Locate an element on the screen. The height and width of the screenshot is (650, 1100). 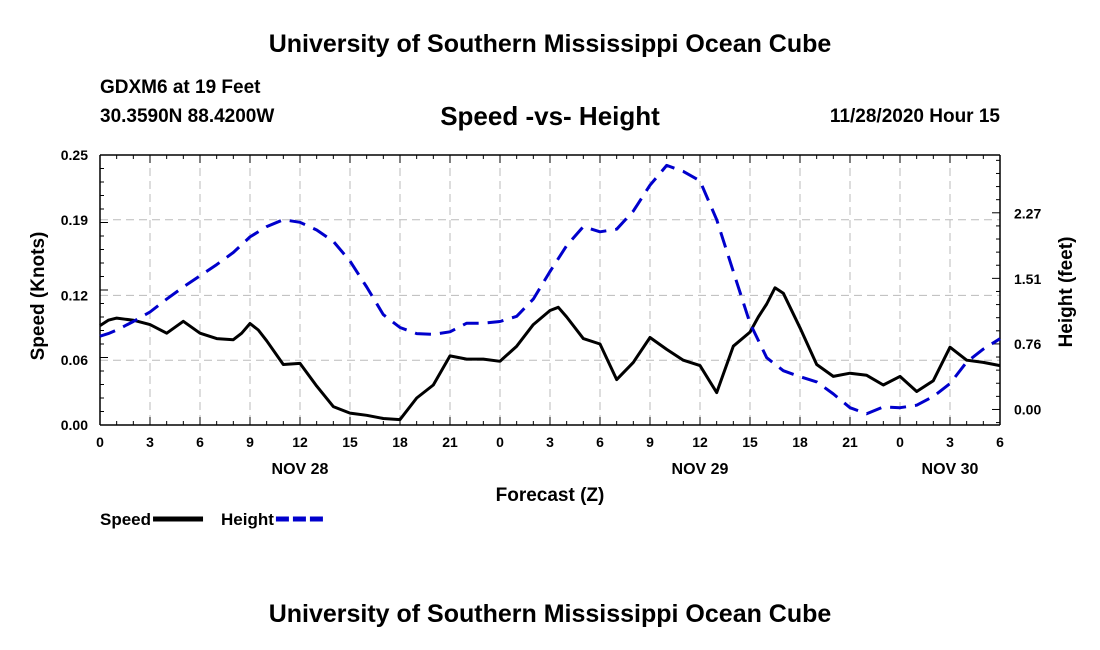
y2-axis-label: Height (feet) is located at coordinates (1066, 292).